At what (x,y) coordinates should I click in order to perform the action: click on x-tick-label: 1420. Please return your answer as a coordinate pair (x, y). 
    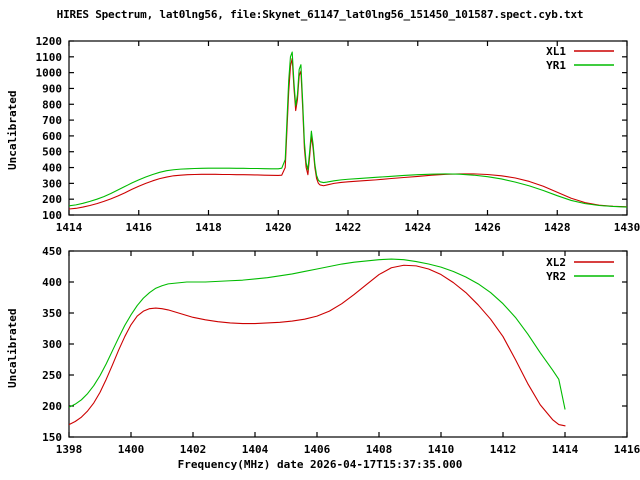
    Looking at the image, I should click on (278, 227).